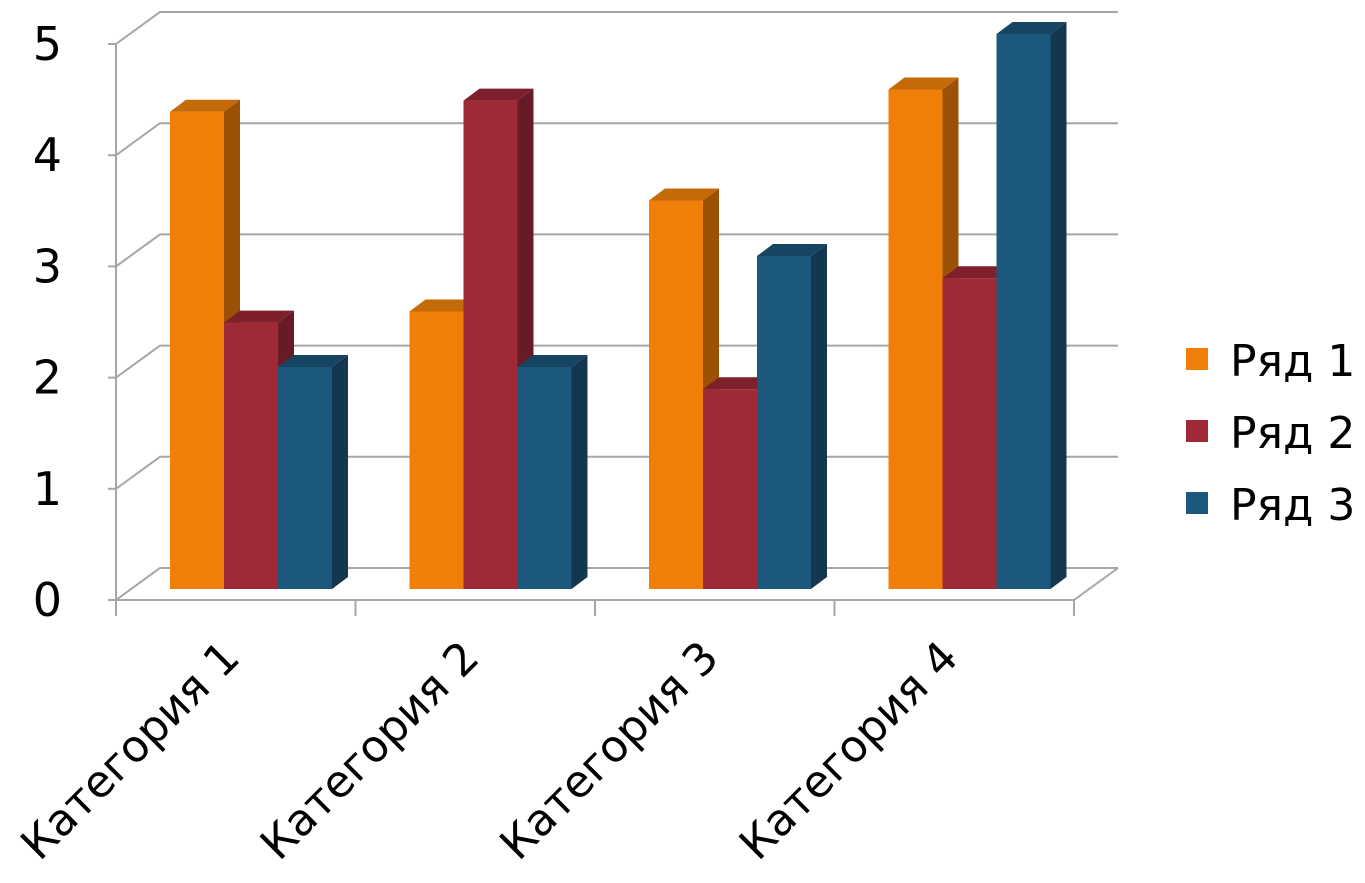  I want to click on legend-item: Ряд 1, so click(1270, 361).